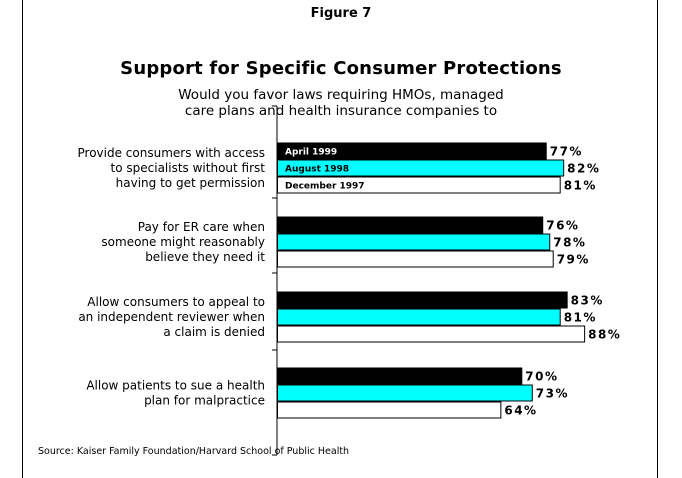 The width and height of the screenshot is (682, 478). I want to click on value-label: 82%, so click(583, 169).